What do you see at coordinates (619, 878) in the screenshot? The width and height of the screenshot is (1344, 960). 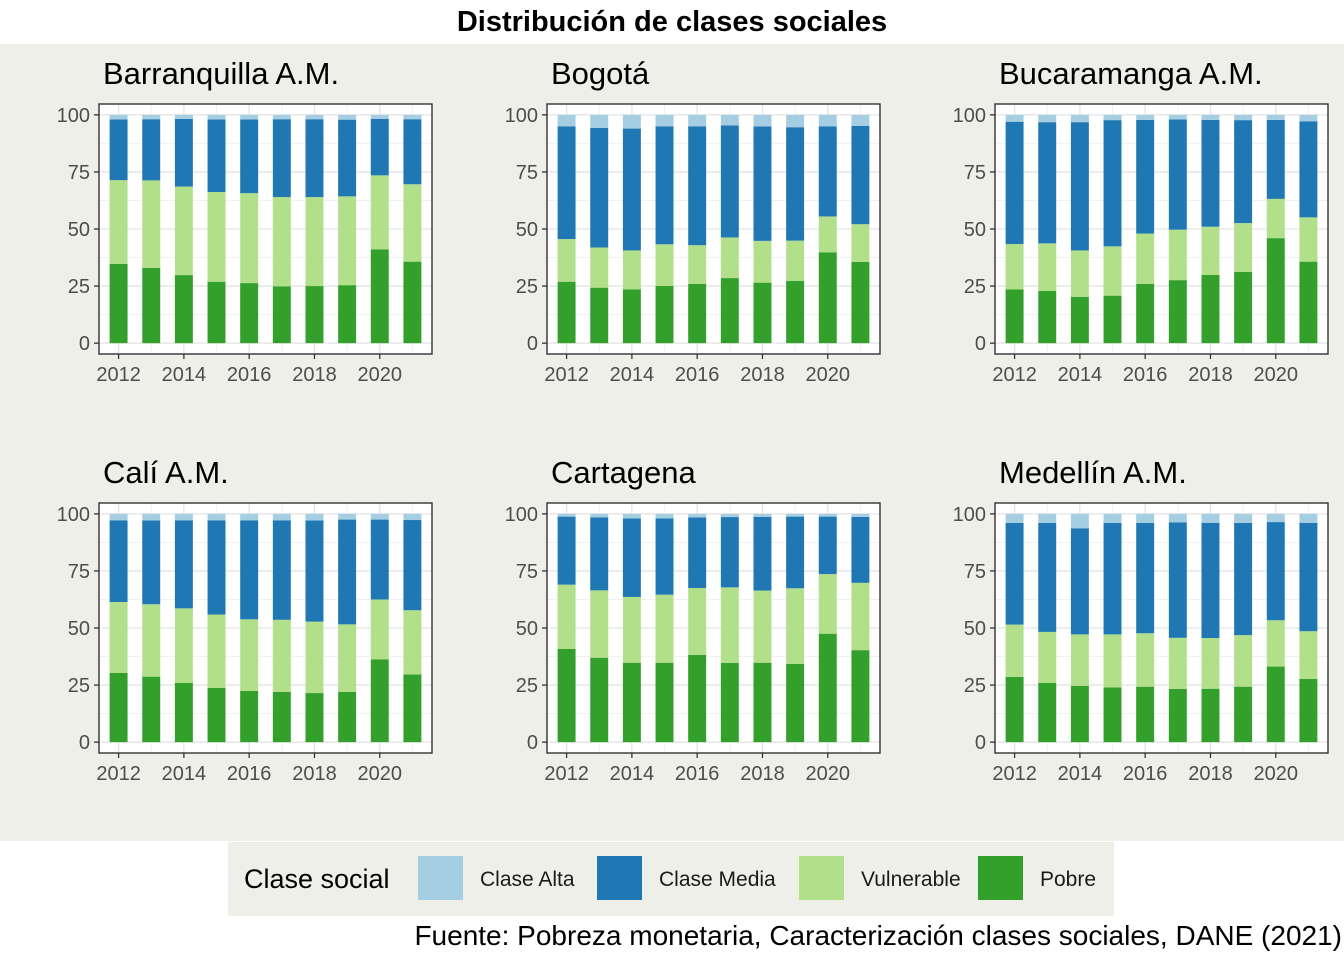 I see `legend-key-clase-media` at bounding box center [619, 878].